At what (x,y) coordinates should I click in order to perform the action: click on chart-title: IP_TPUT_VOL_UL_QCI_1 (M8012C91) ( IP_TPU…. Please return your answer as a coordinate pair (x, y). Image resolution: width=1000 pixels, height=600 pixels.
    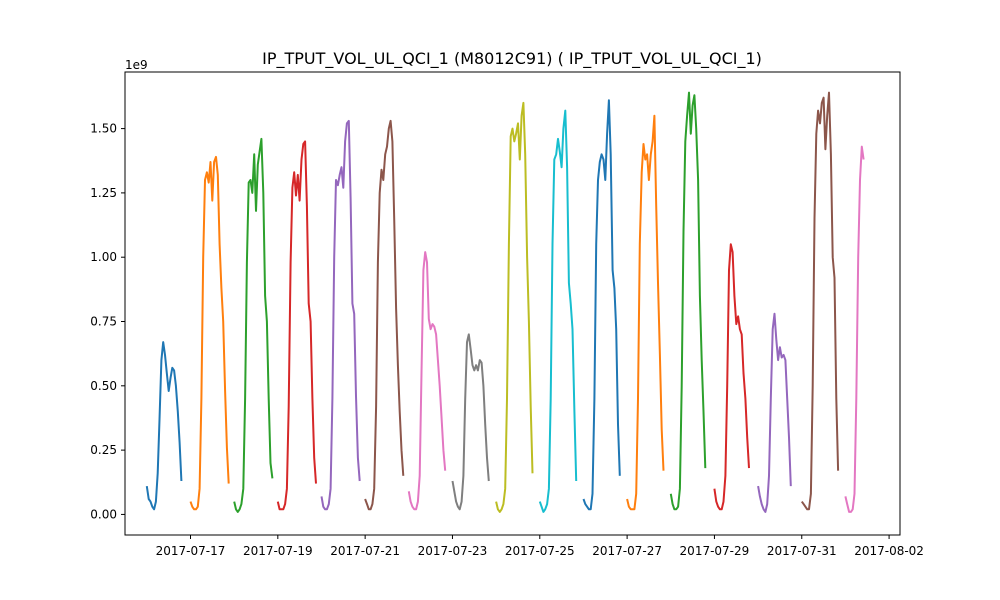
    Looking at the image, I should click on (512, 59).